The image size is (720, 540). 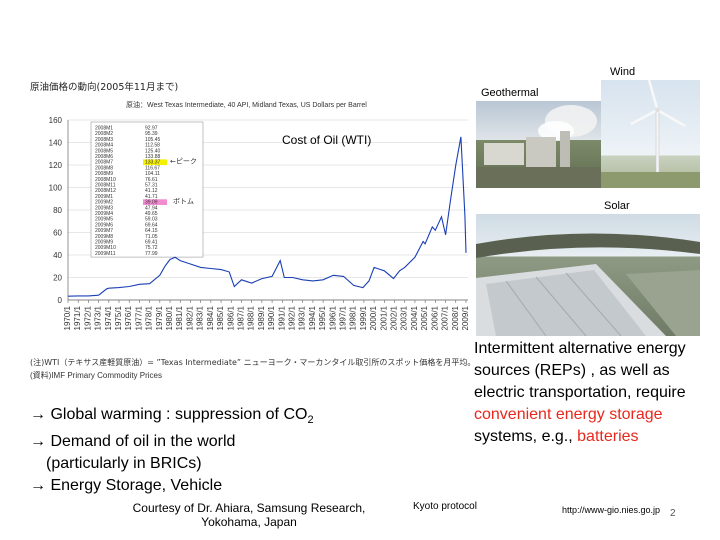 What do you see at coordinates (434, 317) in the screenshot?
I see `x-tick-label: 2006/1` at bounding box center [434, 317].